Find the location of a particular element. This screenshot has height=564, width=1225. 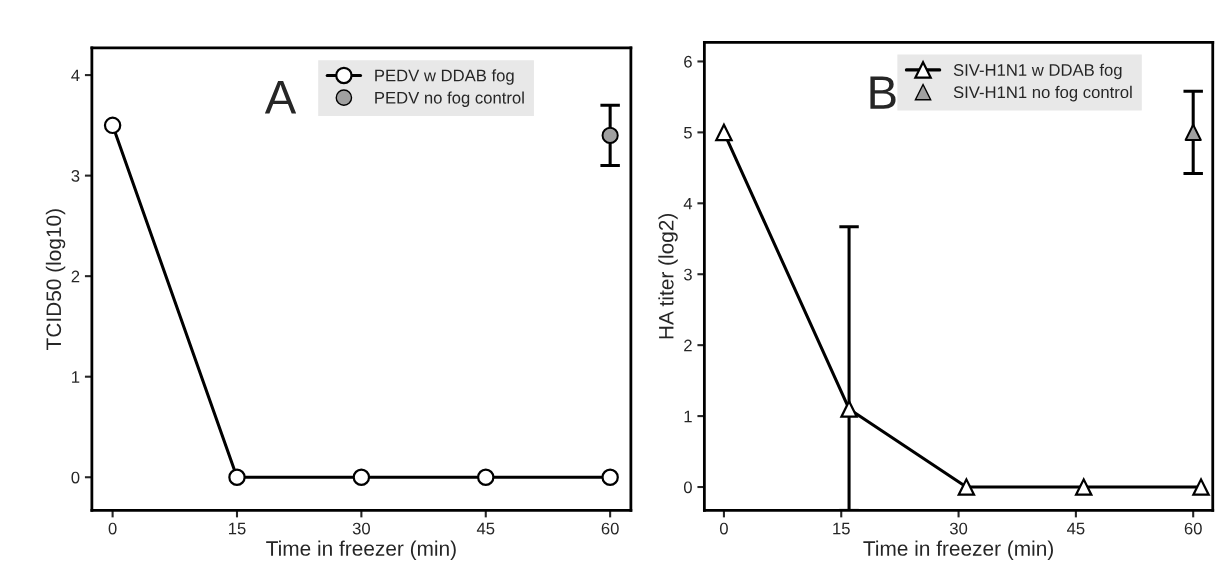

text: A is located at coordinates (280, 97).